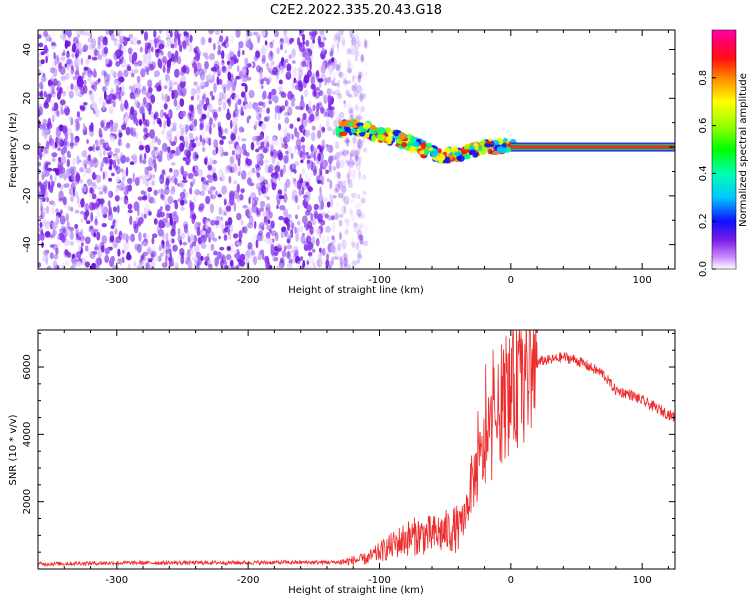 The height and width of the screenshot is (604, 750). I want to click on colorbar-label: Normalized spectral amplitude, so click(743, 150).